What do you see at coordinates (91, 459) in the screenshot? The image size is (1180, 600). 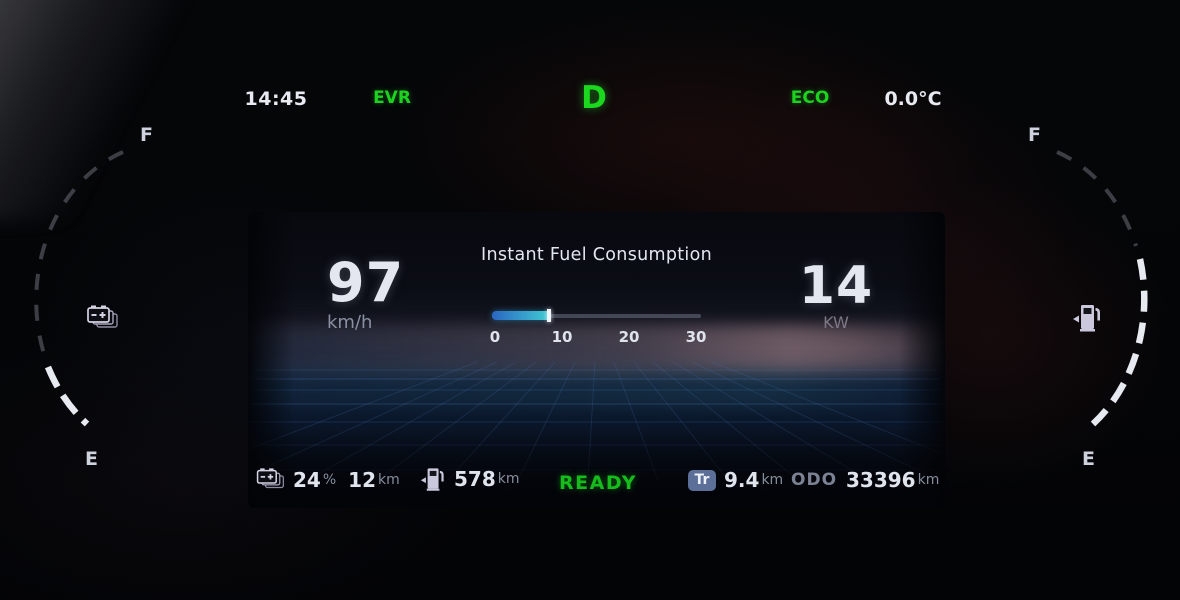 I see `left-gauge-empty-label: E` at bounding box center [91, 459].